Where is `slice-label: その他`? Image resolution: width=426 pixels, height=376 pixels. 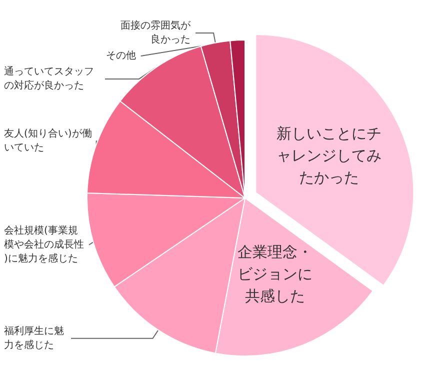
slice-label: その他 is located at coordinates (121, 55).